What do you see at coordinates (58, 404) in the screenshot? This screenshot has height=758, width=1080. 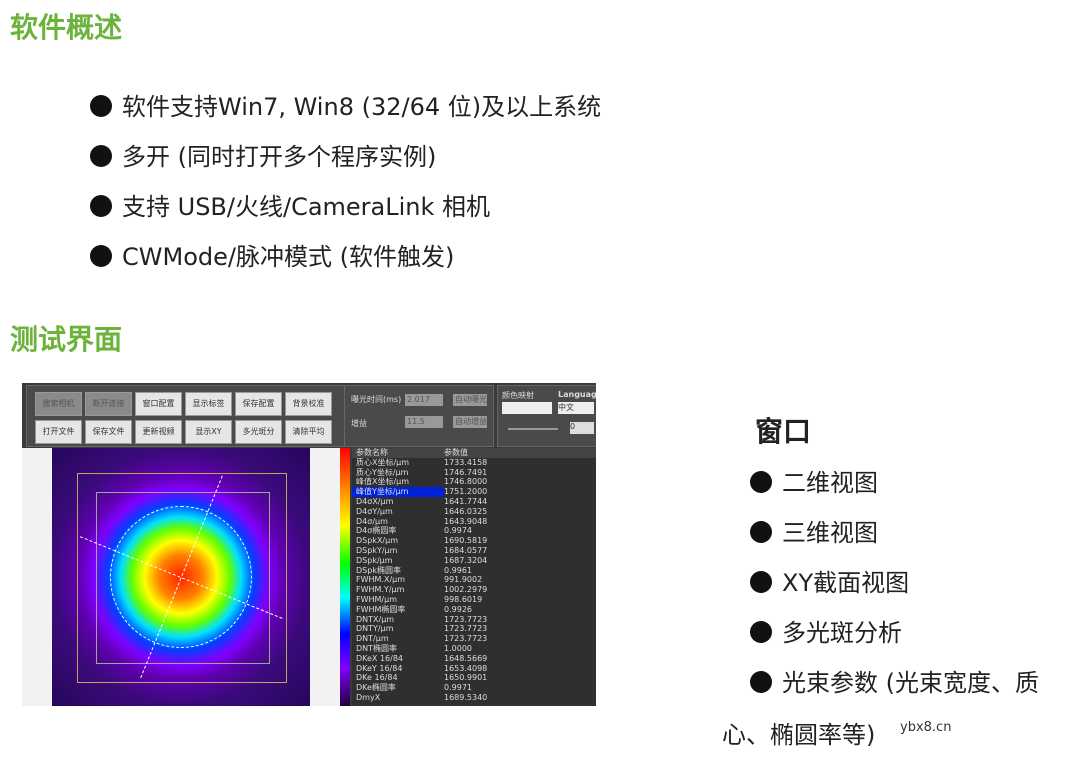 I see `toolbar-button: 搜索相机` at bounding box center [58, 404].